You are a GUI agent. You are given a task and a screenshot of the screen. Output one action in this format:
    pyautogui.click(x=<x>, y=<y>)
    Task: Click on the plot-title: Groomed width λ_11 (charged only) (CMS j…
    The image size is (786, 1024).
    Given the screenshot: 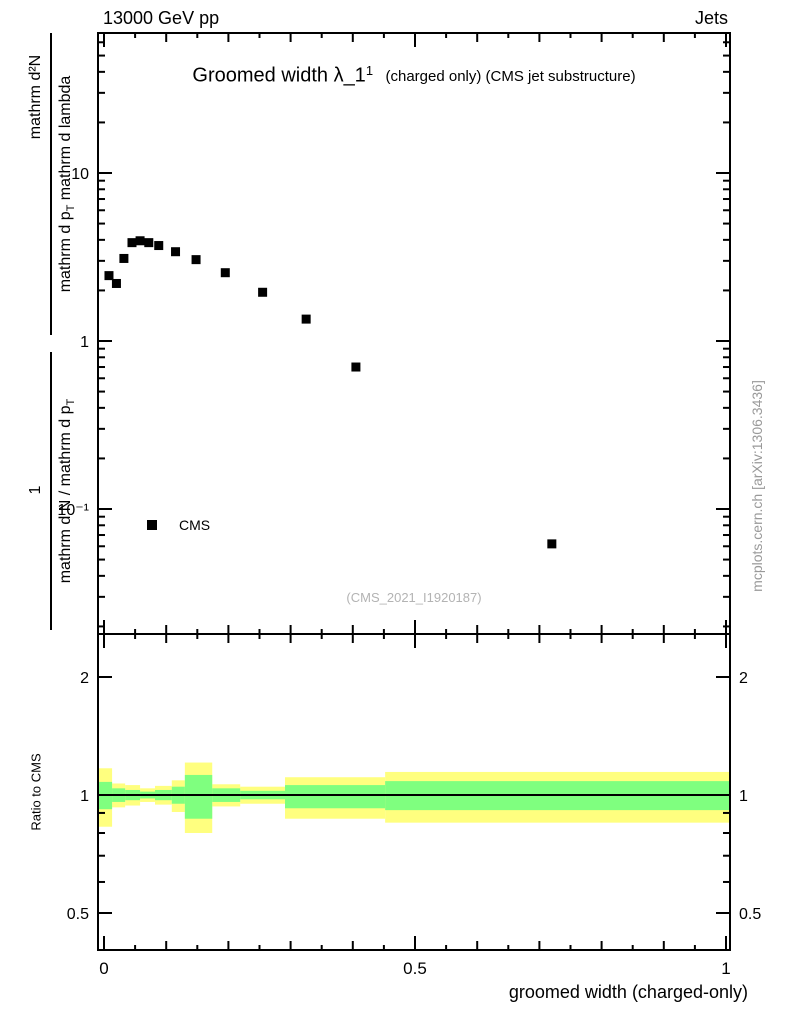 What is the action you would take?
    pyautogui.click(x=414, y=75)
    